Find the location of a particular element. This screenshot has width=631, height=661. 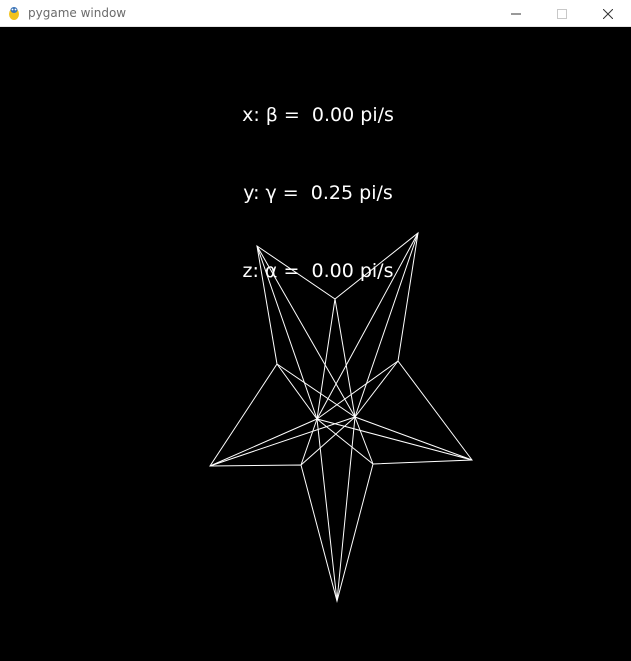

close-button is located at coordinates (608, 13).